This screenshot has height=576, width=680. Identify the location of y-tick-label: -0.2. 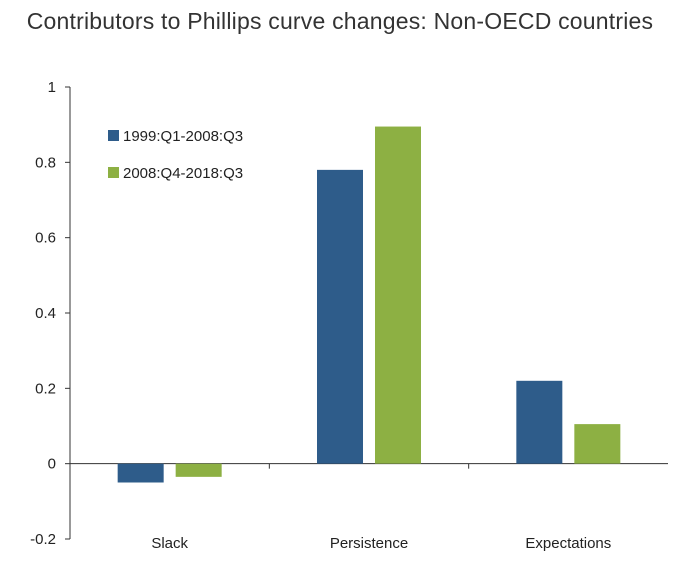
(43, 539).